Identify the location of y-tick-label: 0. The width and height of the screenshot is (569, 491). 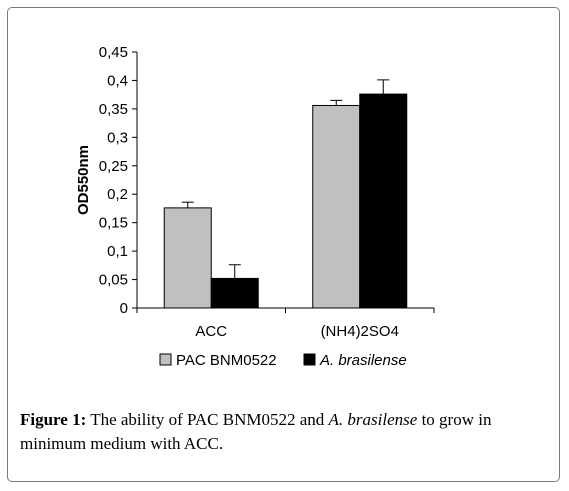
(124, 308).